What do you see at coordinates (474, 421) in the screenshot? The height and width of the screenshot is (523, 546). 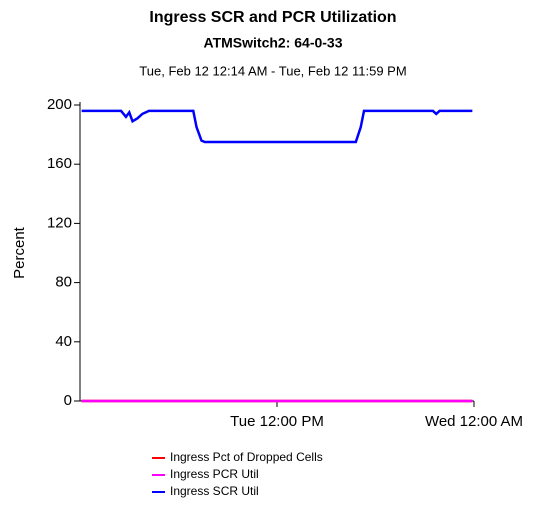 I see `x-tick-label: Wed 12:00 AM` at bounding box center [474, 421].